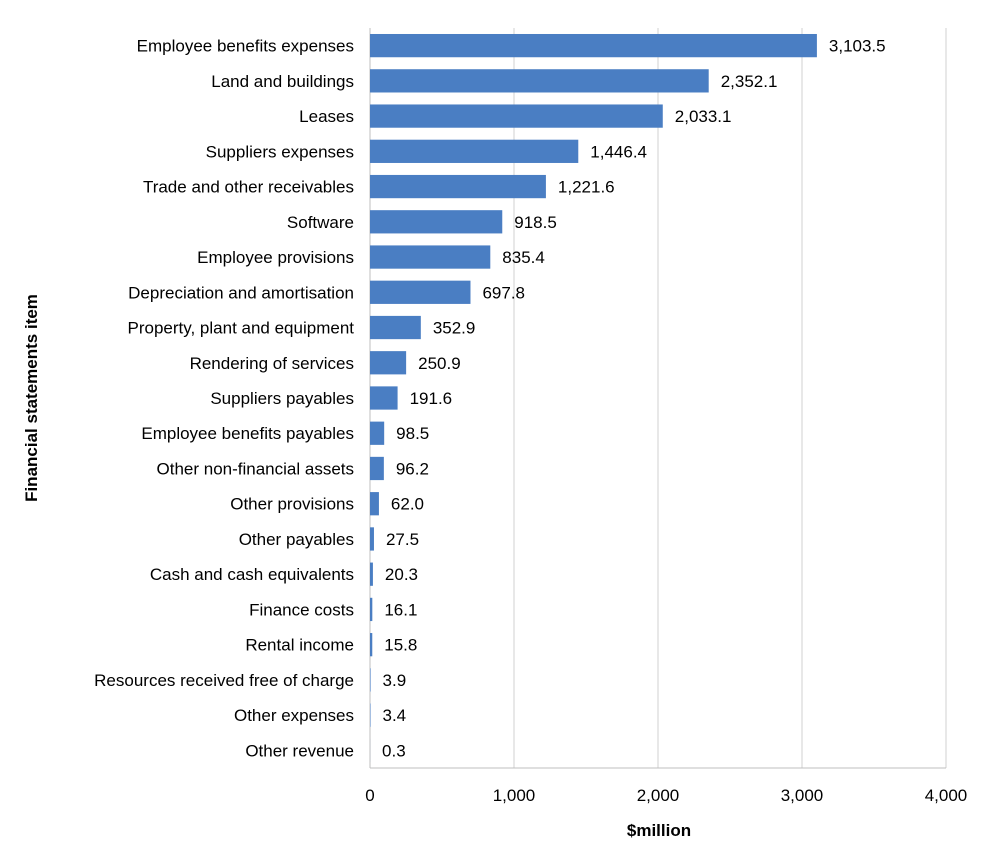  I want to click on value-label: 918.5, so click(535, 222).